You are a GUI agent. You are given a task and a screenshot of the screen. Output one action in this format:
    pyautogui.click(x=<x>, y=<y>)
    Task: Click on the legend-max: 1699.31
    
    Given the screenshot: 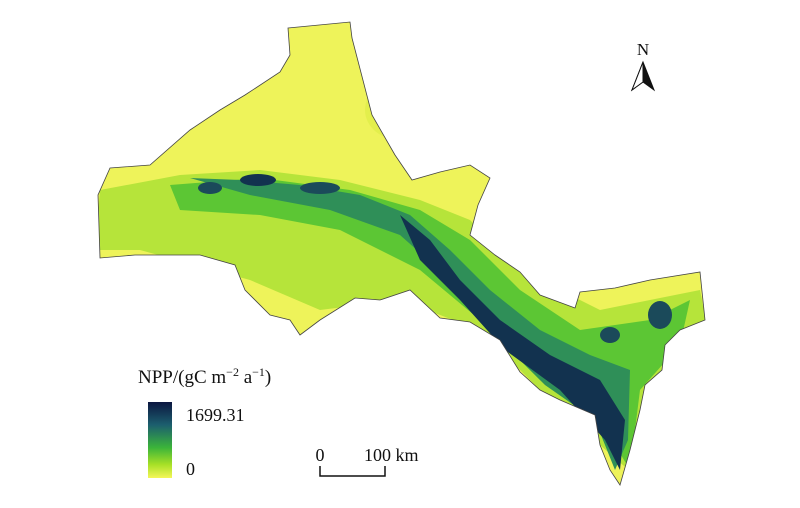 What is the action you would take?
    pyautogui.click(x=215, y=415)
    